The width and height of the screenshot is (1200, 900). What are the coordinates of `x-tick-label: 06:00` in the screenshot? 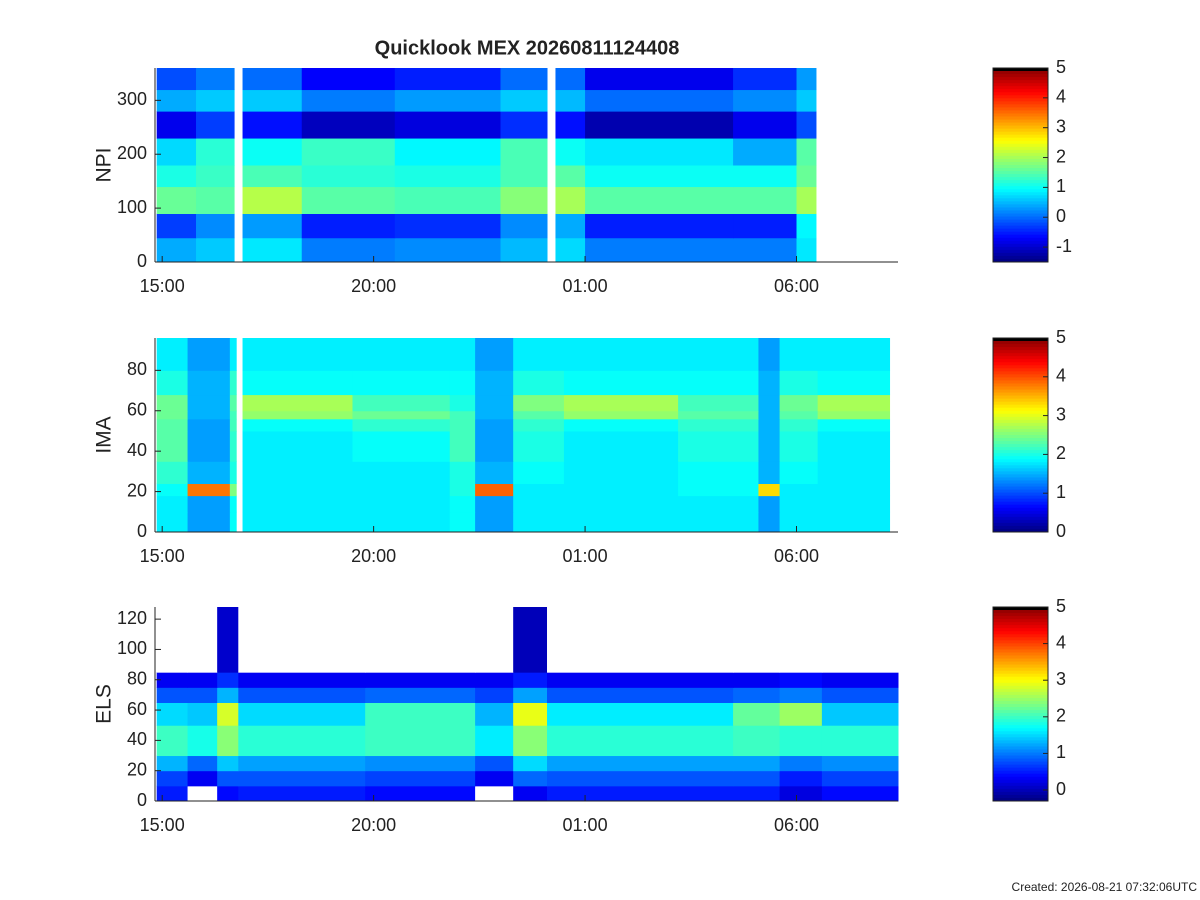 It's located at (796, 556).